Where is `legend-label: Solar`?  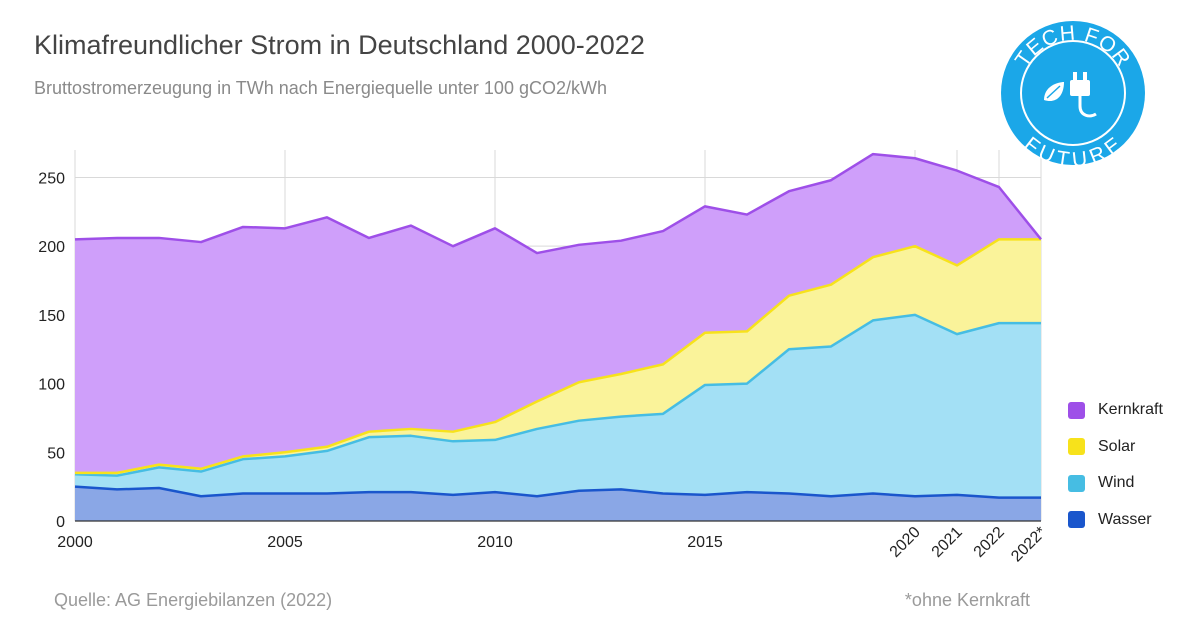
legend-label: Solar is located at coordinates (1117, 446).